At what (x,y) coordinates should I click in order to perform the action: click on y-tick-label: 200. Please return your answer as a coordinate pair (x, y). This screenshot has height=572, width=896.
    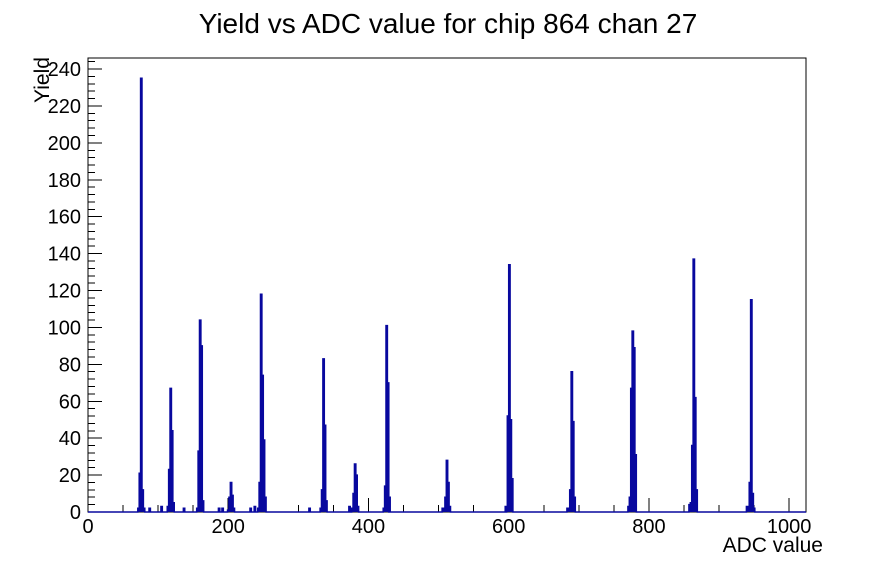
    Looking at the image, I should click on (64, 144).